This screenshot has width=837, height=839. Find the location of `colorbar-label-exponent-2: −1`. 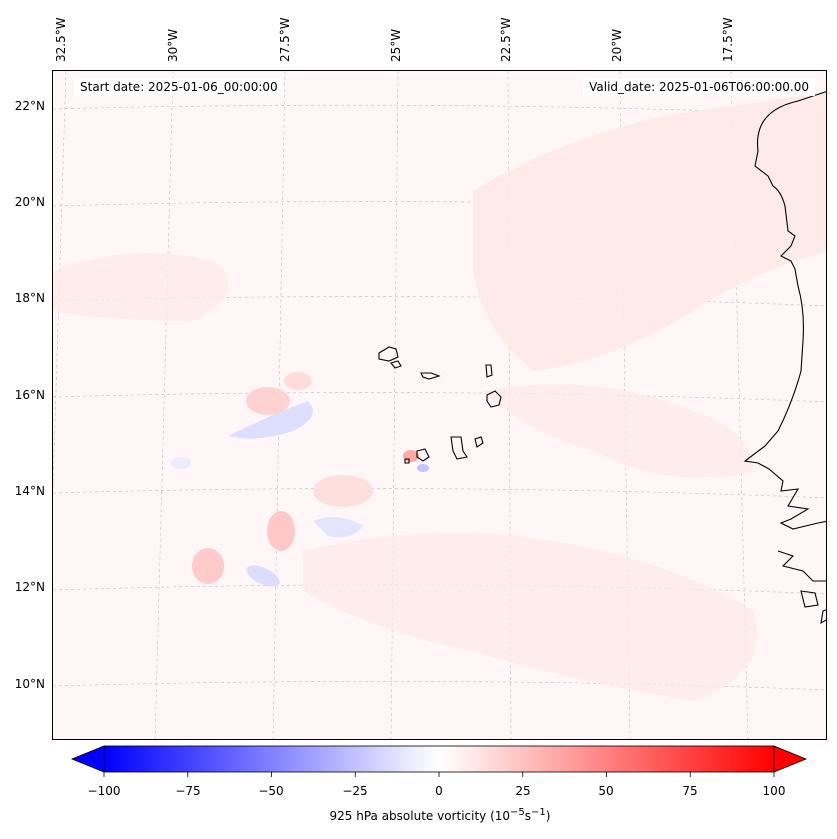

colorbar-label-exponent-2: −1 is located at coordinates (538, 812).